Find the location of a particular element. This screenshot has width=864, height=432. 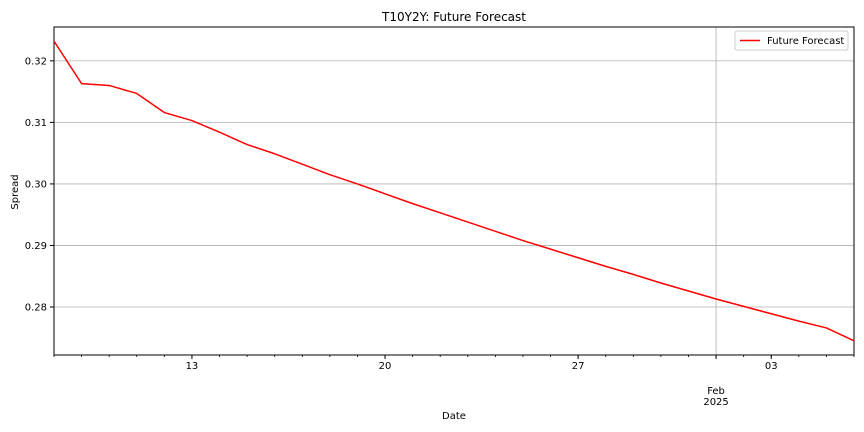

x-tick-label: 13 is located at coordinates (192, 366).